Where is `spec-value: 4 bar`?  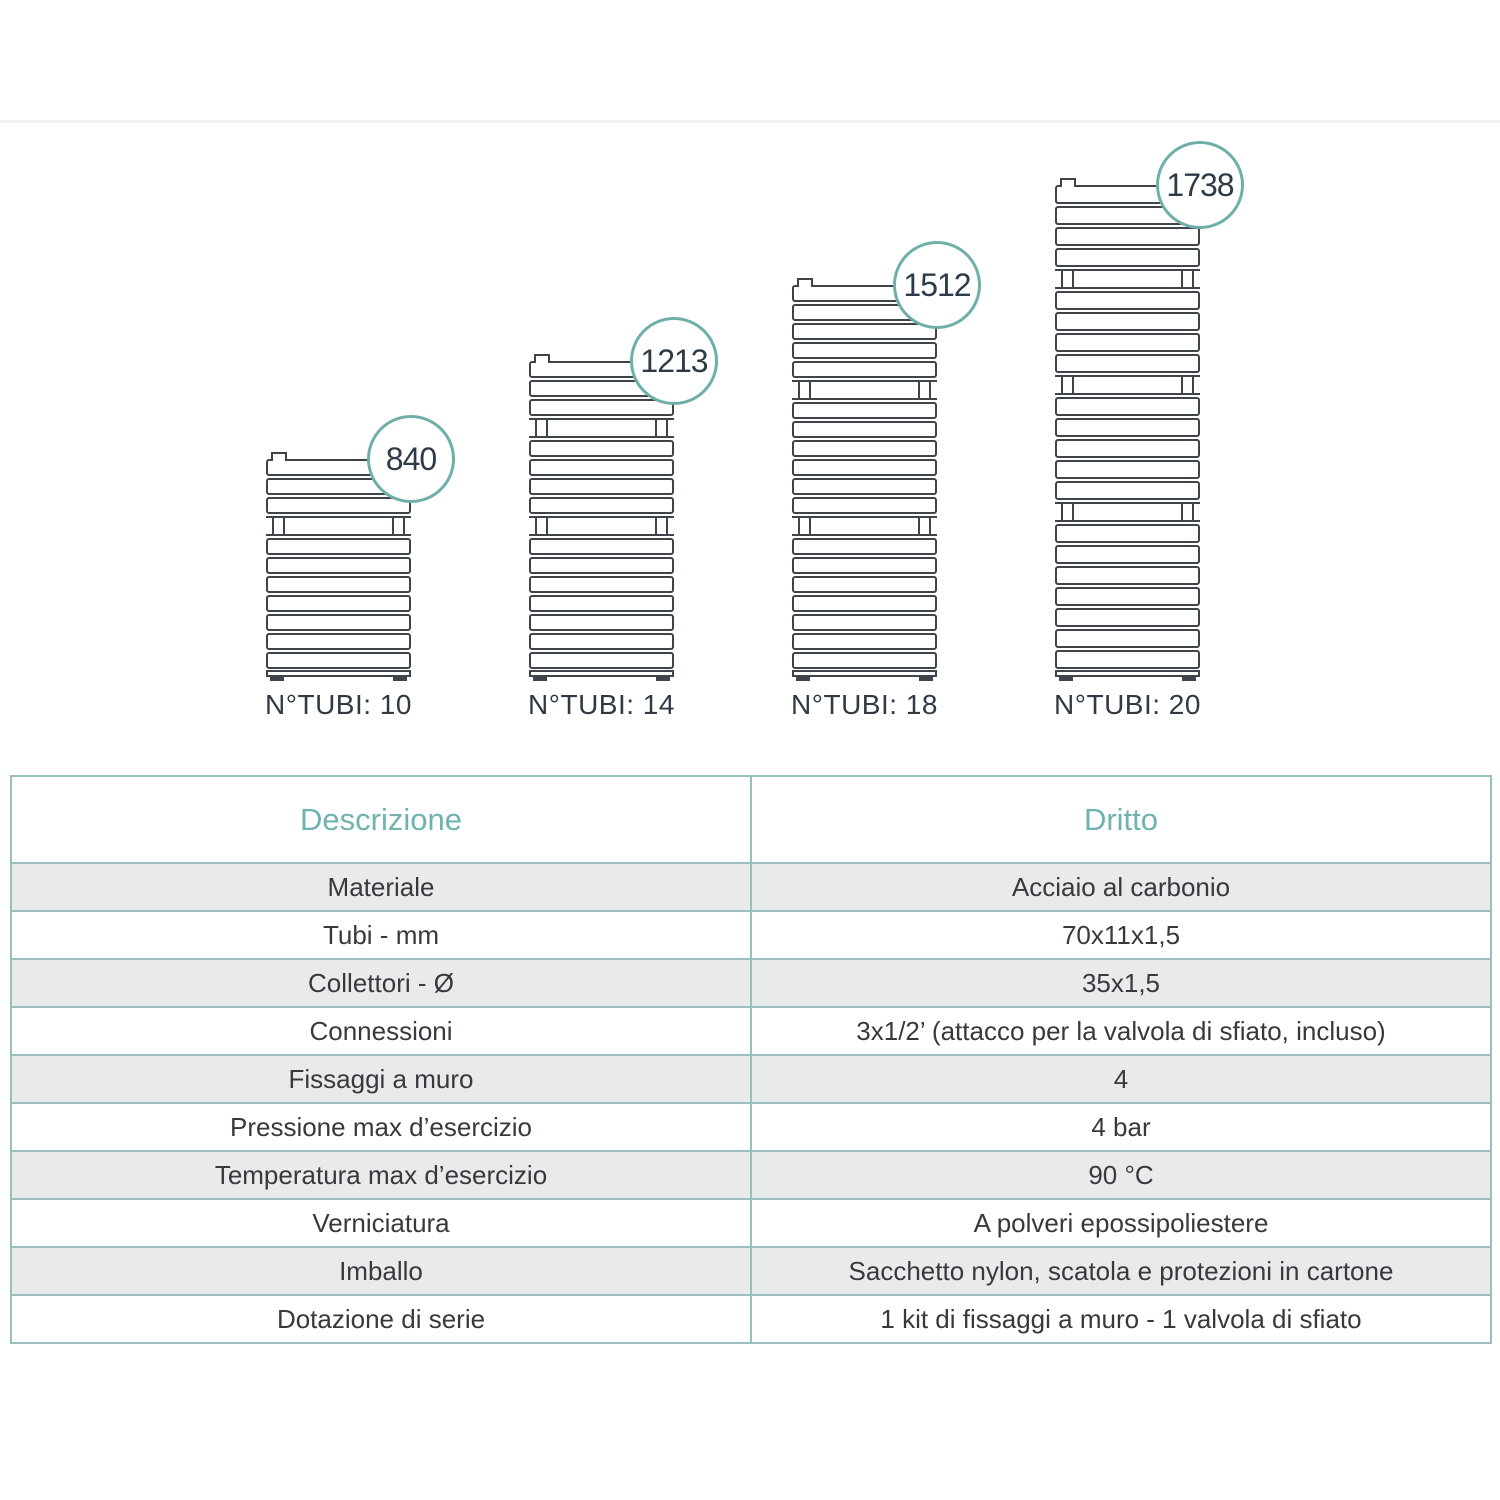
spec-value: 4 bar is located at coordinates (1121, 1127).